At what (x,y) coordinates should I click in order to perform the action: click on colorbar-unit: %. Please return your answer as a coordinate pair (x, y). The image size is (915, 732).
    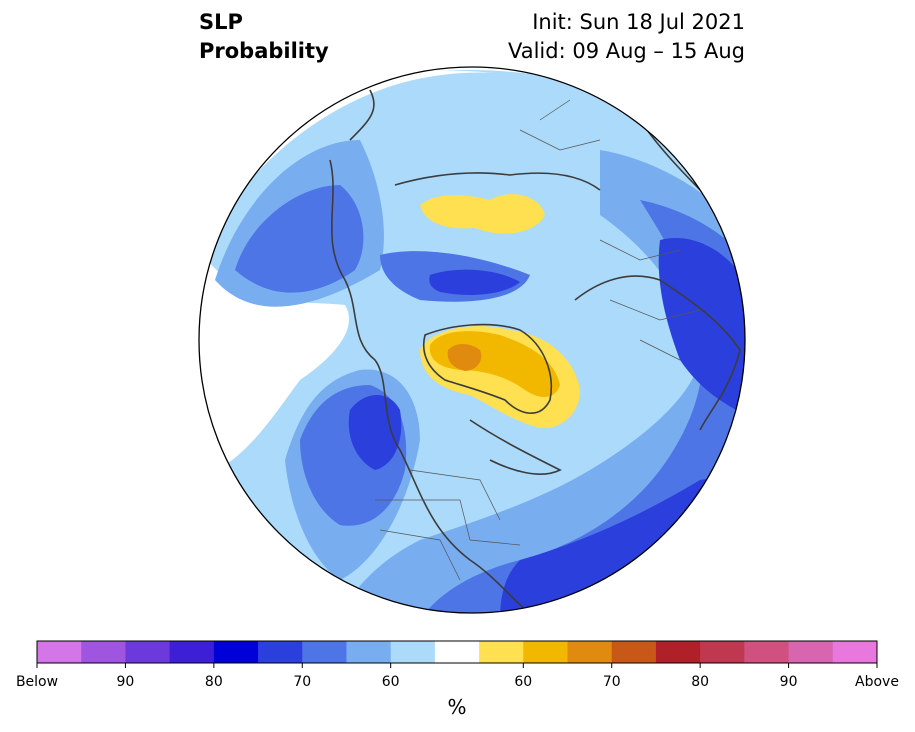
    Looking at the image, I should click on (457, 707).